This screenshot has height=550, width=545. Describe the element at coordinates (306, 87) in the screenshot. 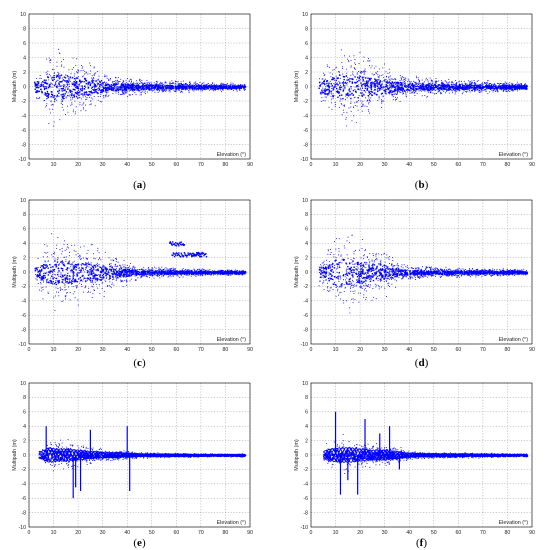

I see `y-tick-label: 0` at that location.